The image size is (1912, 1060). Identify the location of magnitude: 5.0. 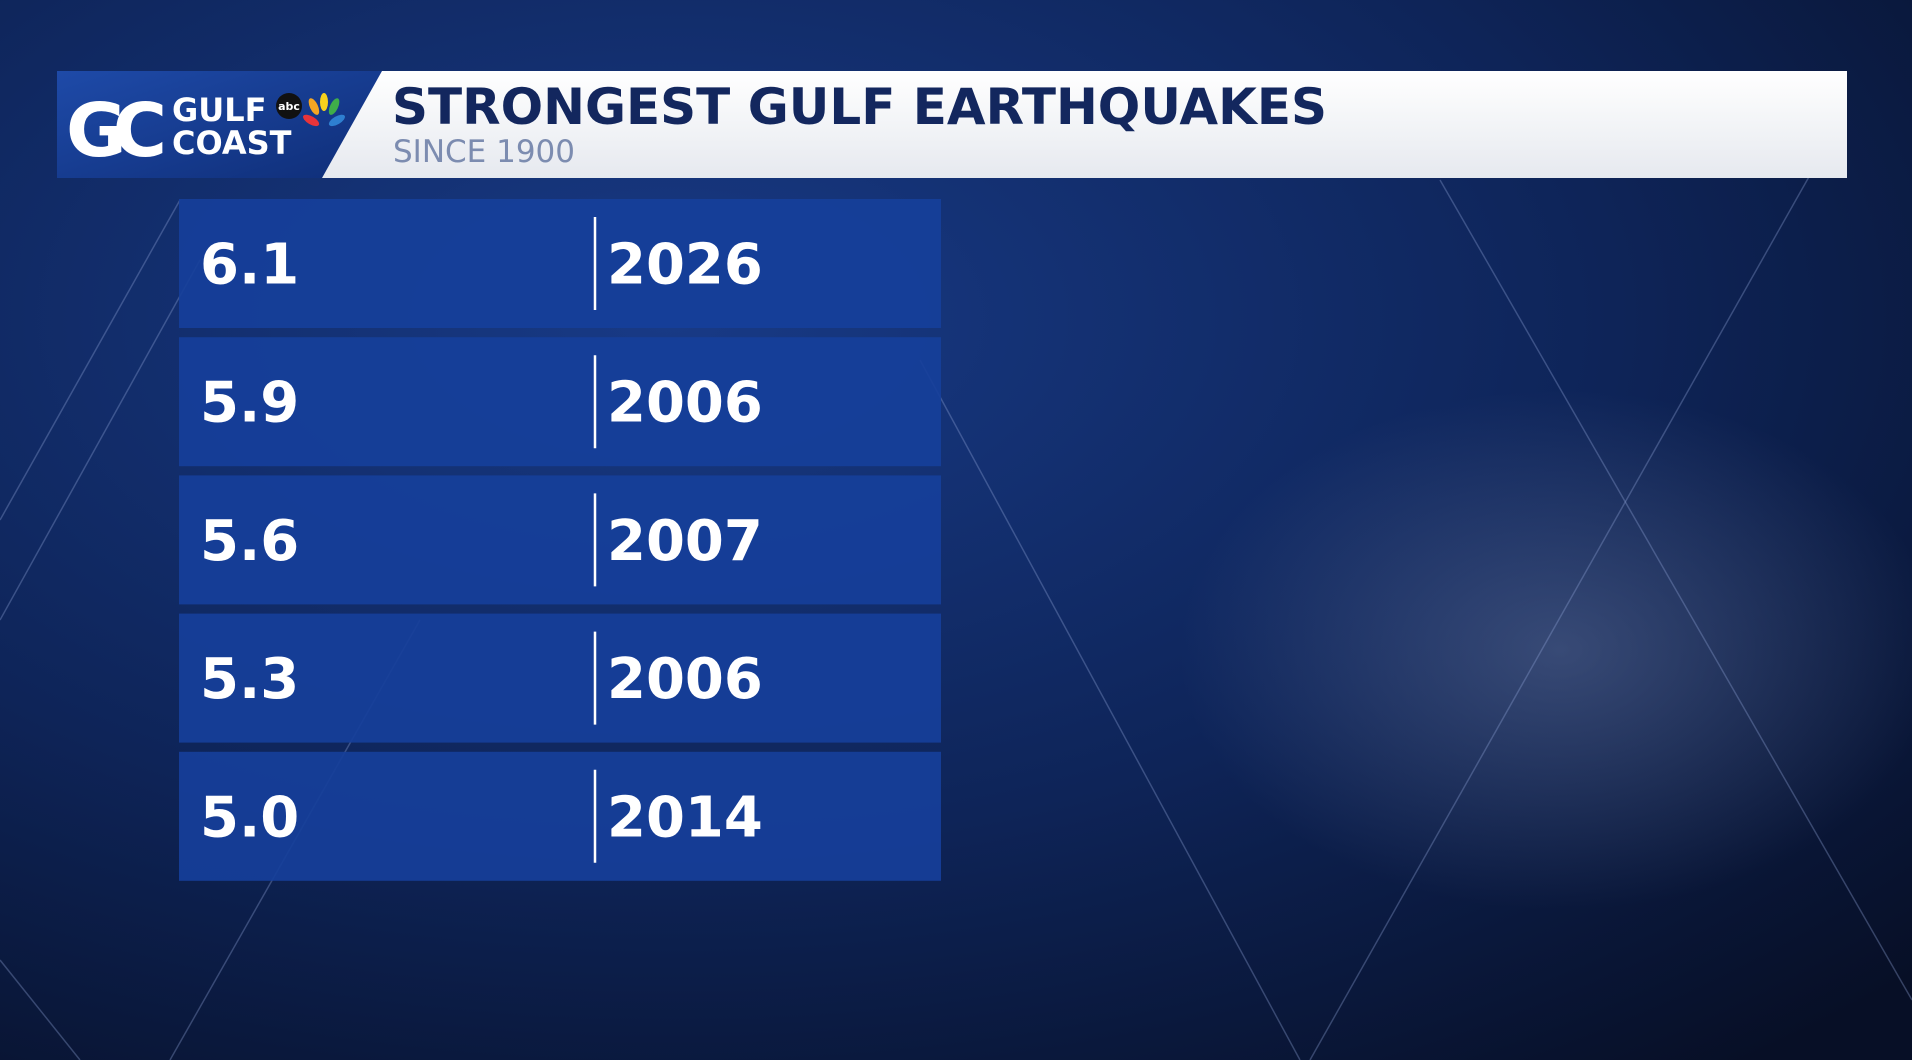
(249, 817).